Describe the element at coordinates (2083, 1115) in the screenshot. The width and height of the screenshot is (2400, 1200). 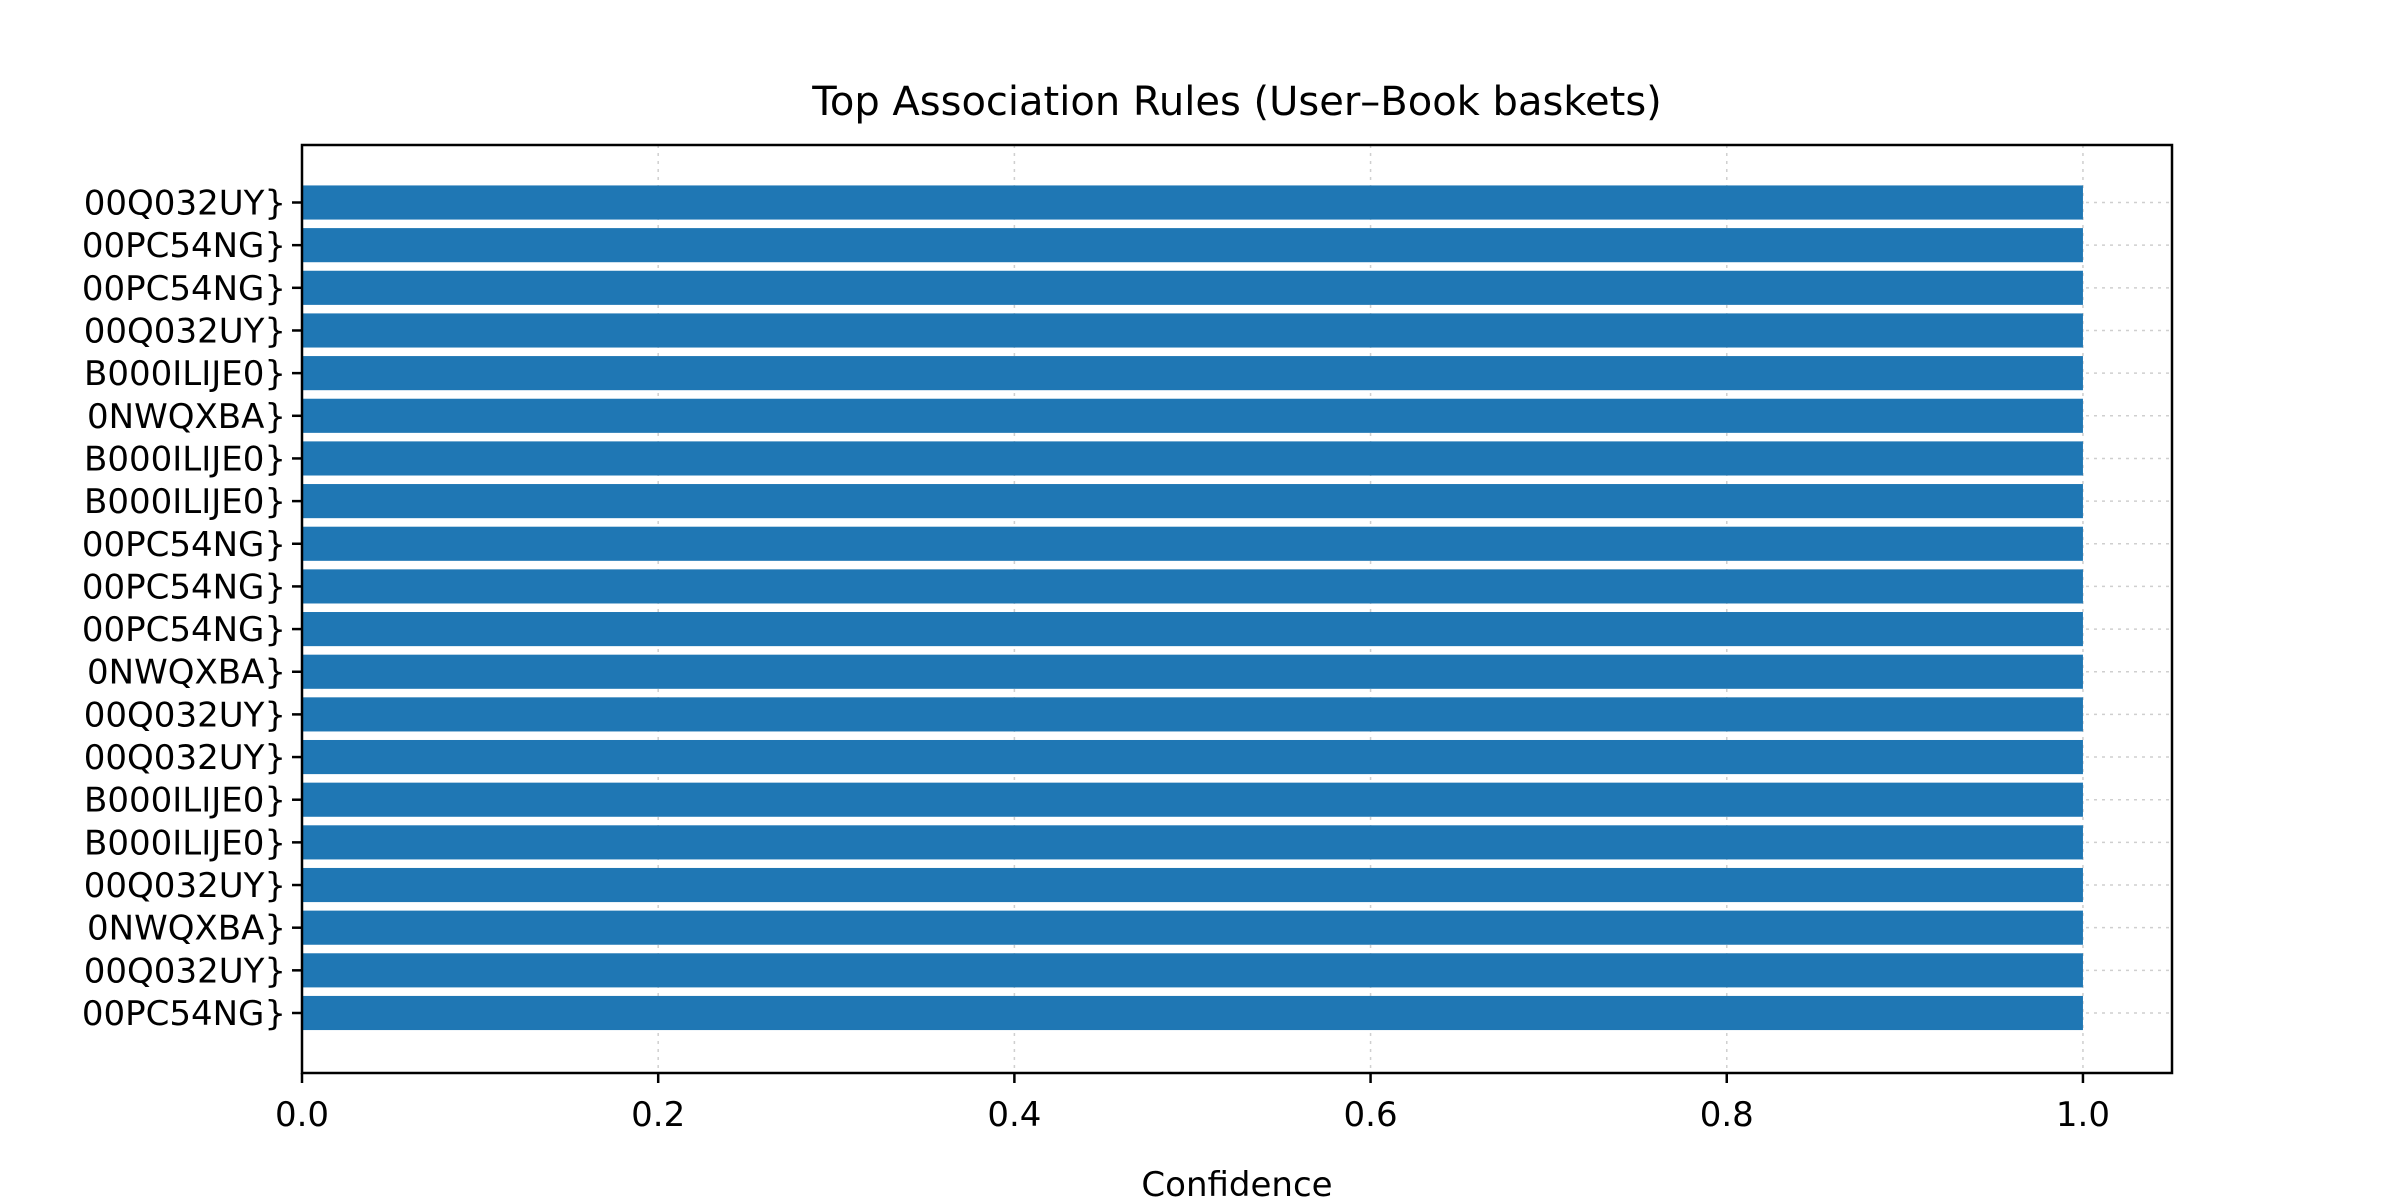
I see `x-tick-label: 1.0` at that location.